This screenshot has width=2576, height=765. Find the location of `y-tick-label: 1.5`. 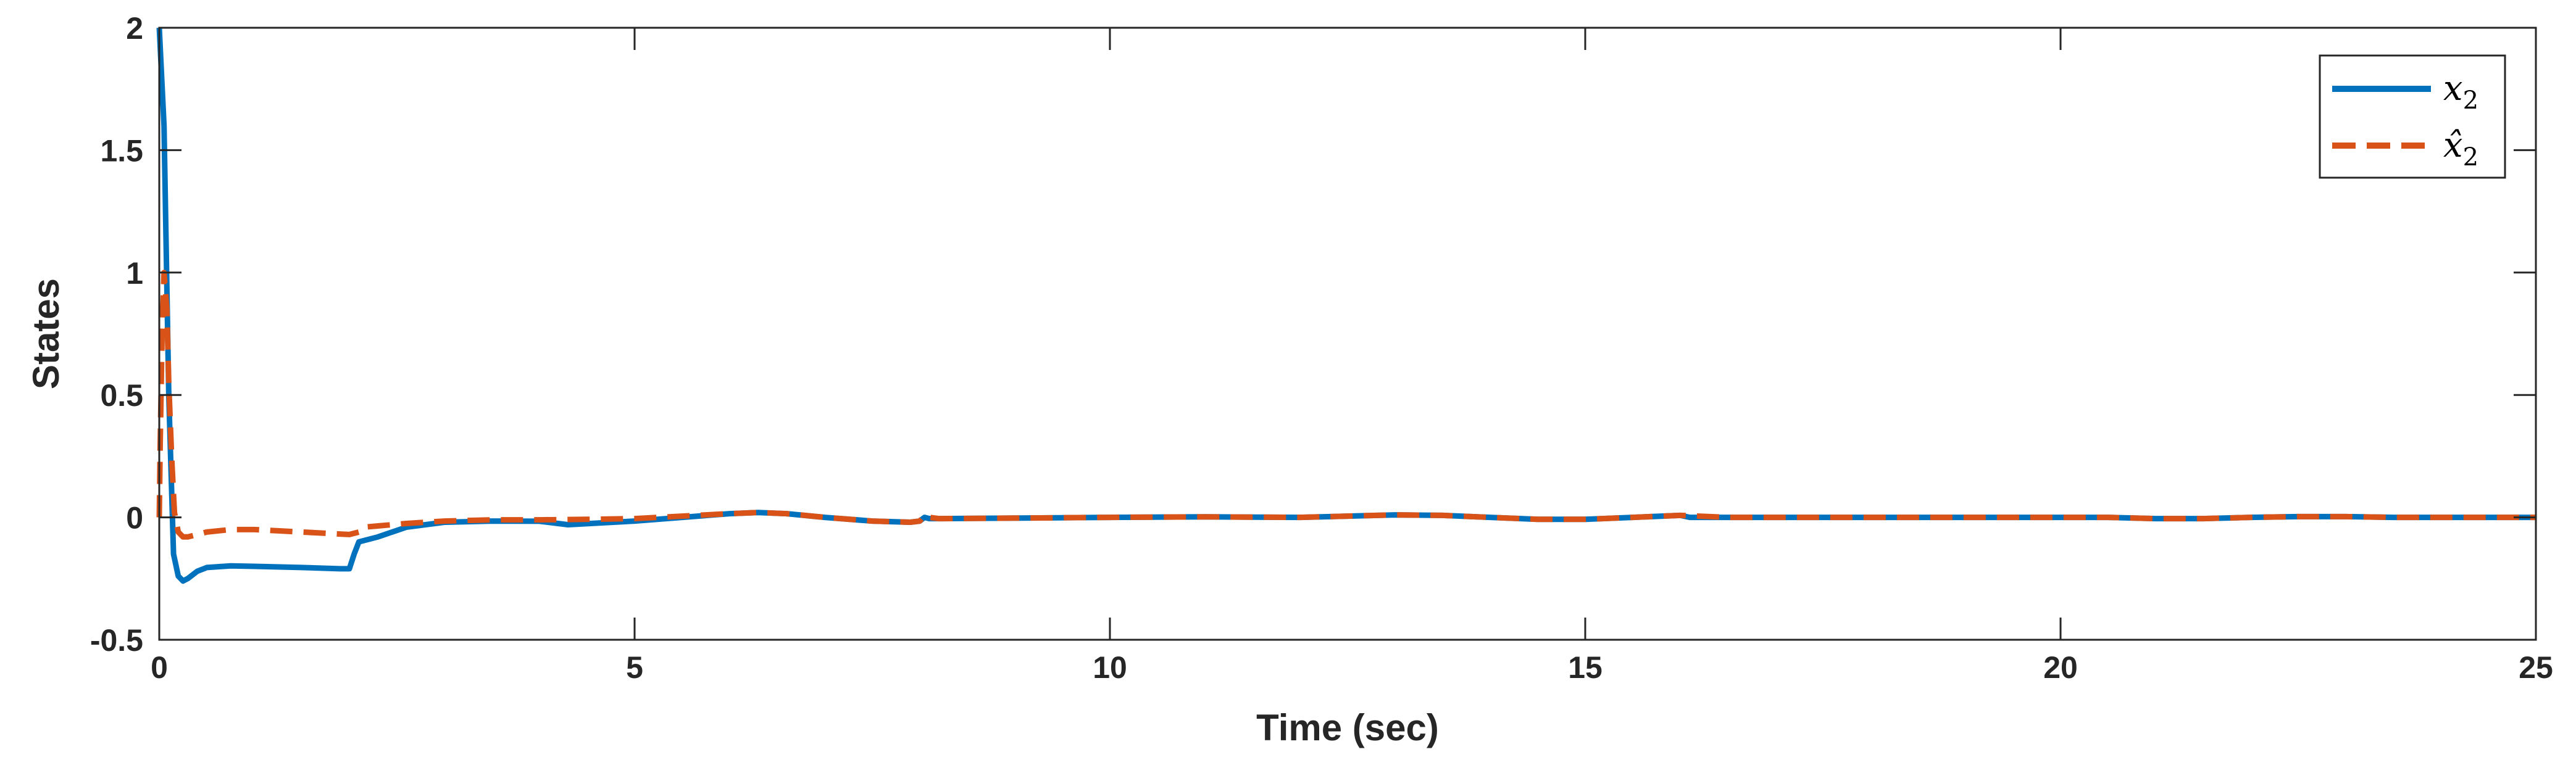

y-tick-label: 1.5 is located at coordinates (121, 150).